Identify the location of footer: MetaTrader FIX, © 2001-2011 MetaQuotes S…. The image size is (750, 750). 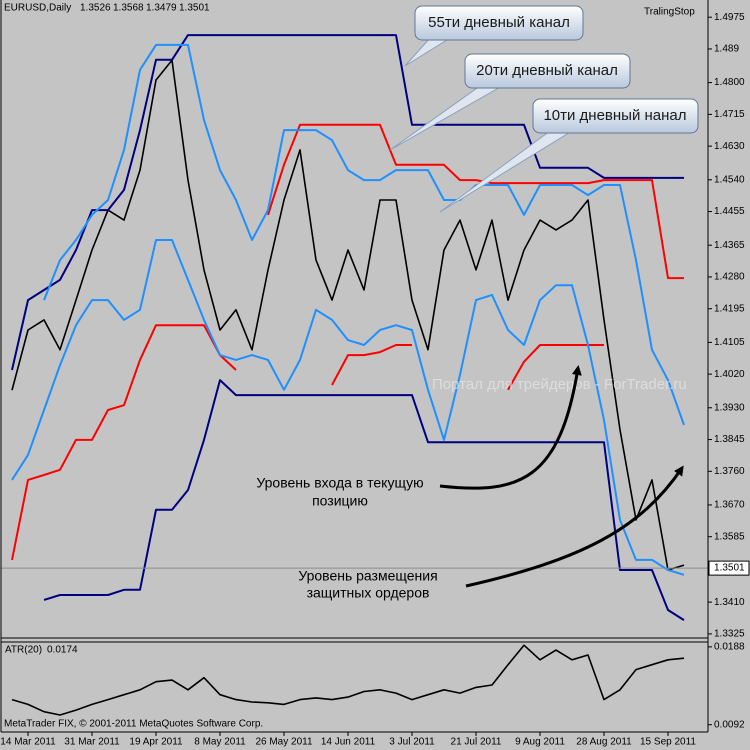
(133, 724).